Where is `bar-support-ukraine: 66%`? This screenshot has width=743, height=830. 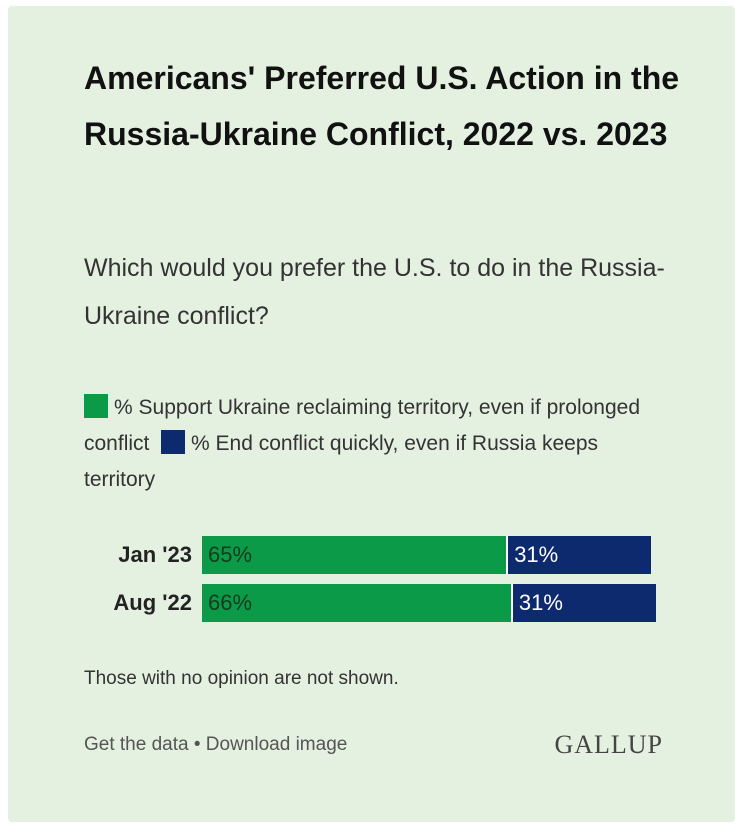
bar-support-ukraine: 66% is located at coordinates (356, 603).